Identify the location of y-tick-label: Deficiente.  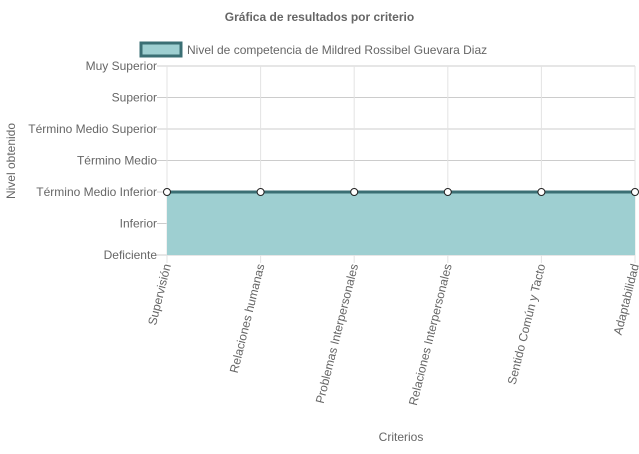
(131, 255).